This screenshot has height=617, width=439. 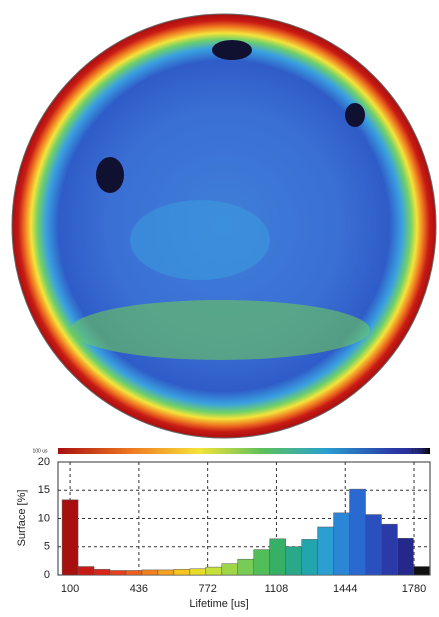 What do you see at coordinates (44, 490) in the screenshot?
I see `y-tick-label: 15` at bounding box center [44, 490].